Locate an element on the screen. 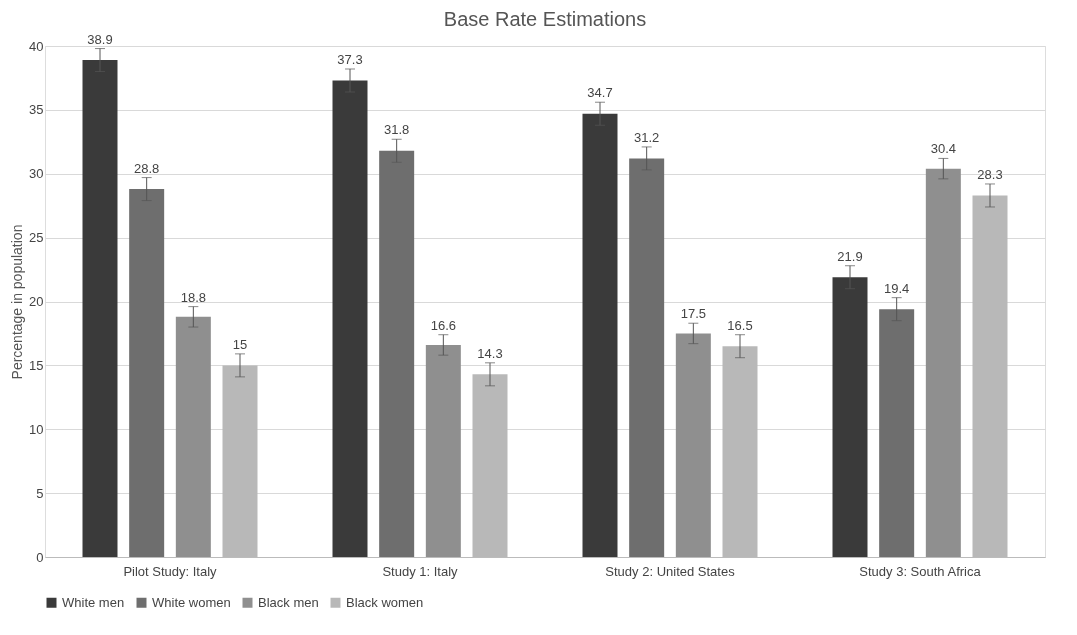  y-tick-label: 20 is located at coordinates (36, 301).